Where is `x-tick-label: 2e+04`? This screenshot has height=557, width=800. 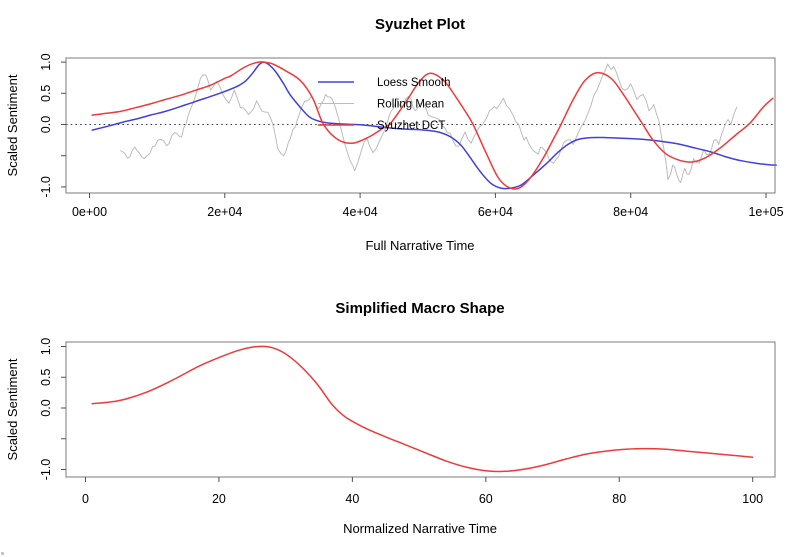 x-tick-label: 2e+04 is located at coordinates (224, 212).